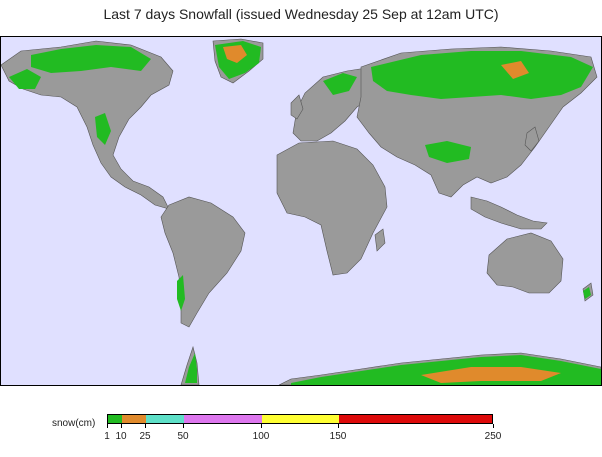 Image resolution: width=602 pixels, height=457 pixels. I want to click on legend-color-bar, so click(300, 419).